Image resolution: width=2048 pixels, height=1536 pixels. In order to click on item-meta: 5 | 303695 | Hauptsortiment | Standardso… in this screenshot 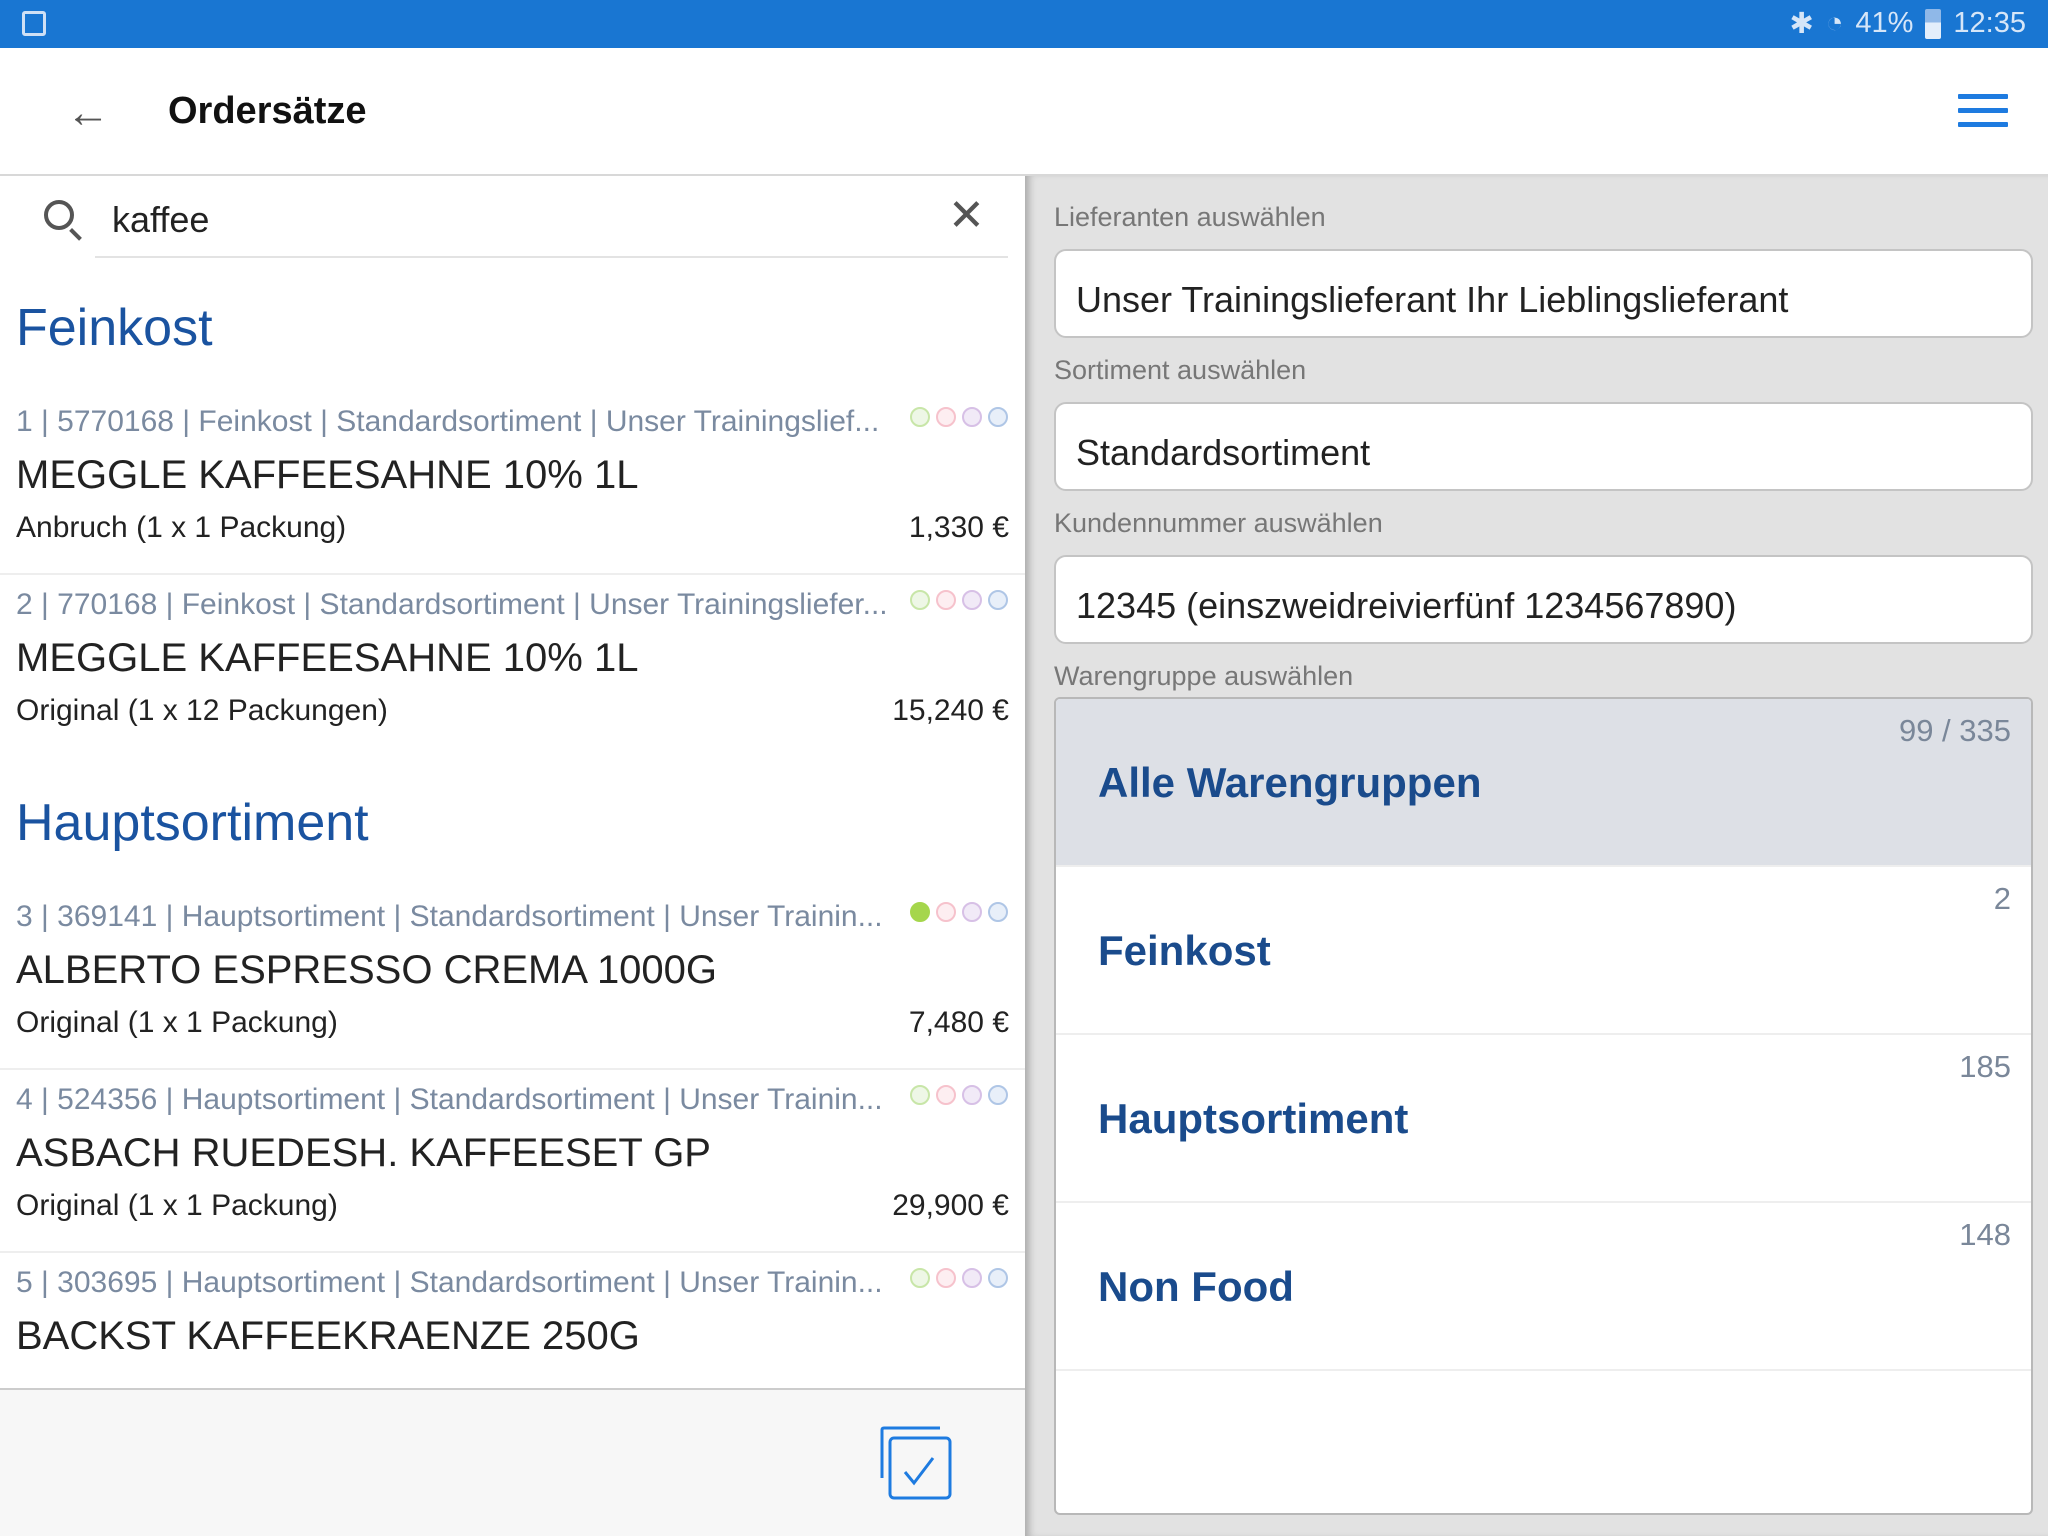, I will do `click(449, 1282)`.